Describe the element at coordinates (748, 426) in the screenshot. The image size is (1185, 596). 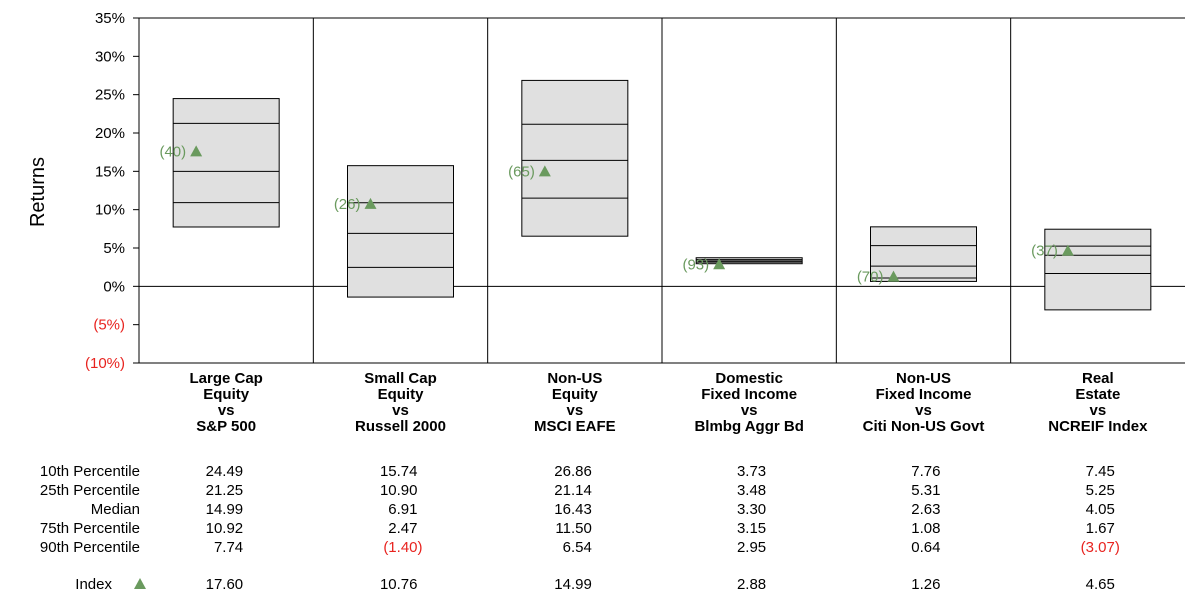
I see `category-label: Blmbg Aggr Bd` at that location.